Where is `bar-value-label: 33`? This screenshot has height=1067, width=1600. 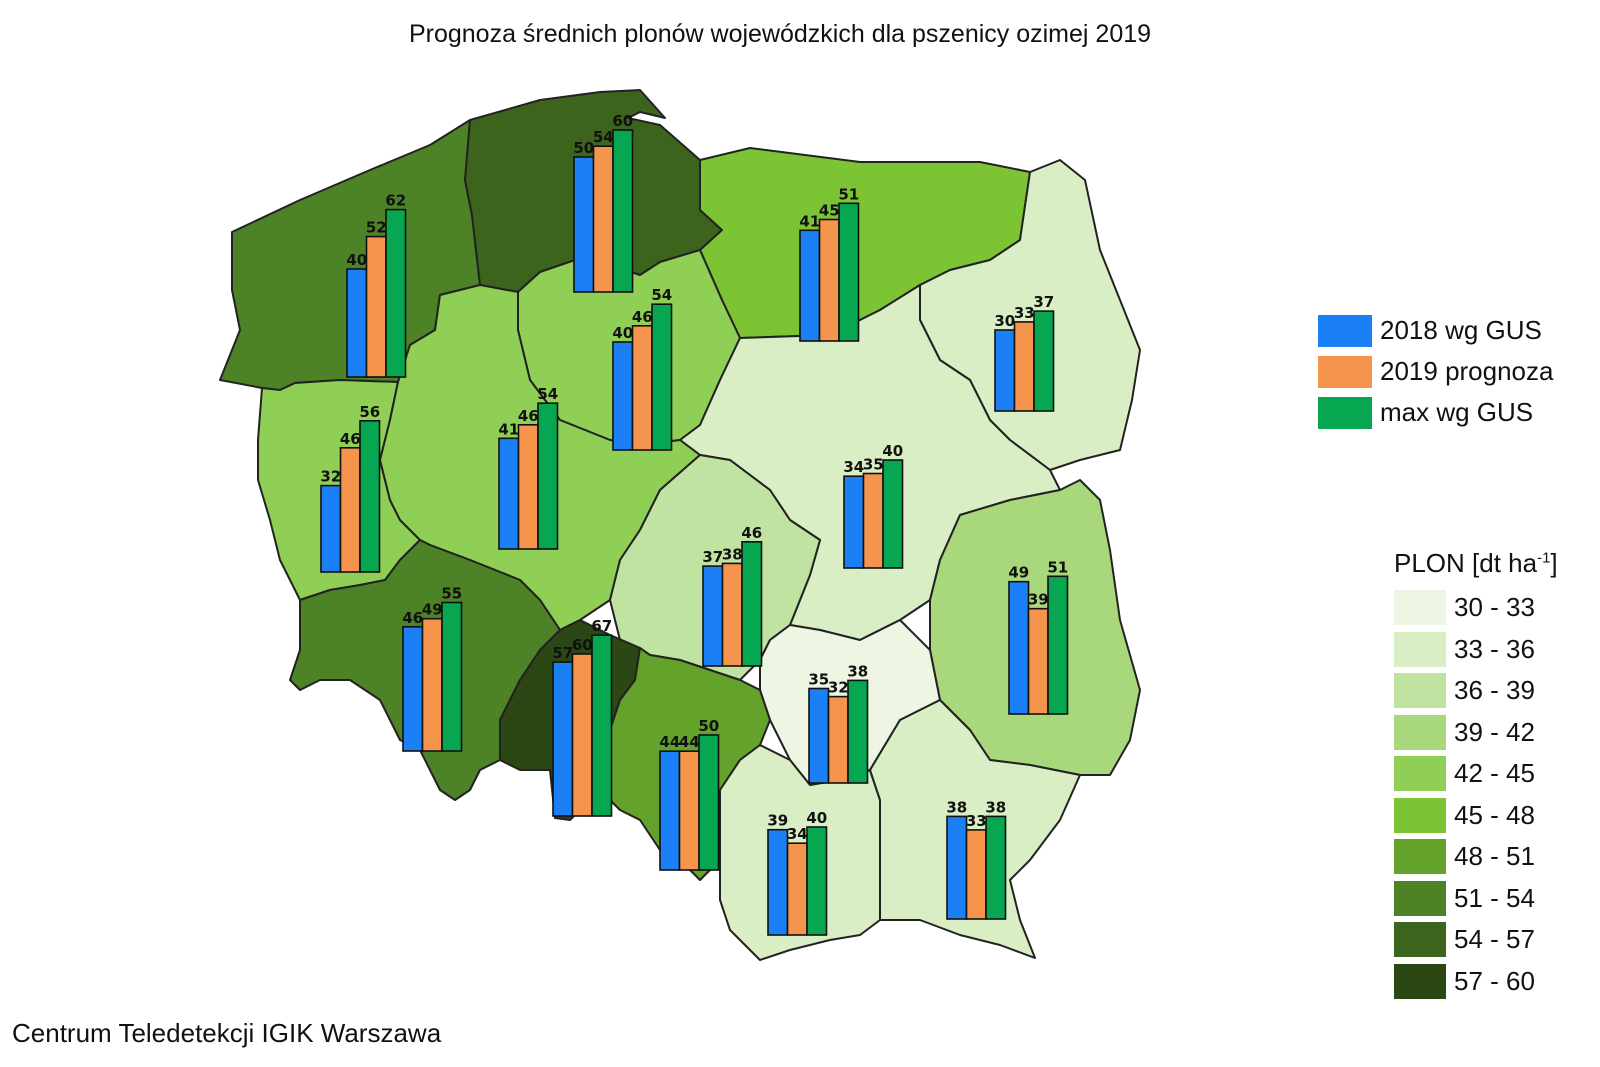 bar-value-label: 33 is located at coordinates (1024, 313).